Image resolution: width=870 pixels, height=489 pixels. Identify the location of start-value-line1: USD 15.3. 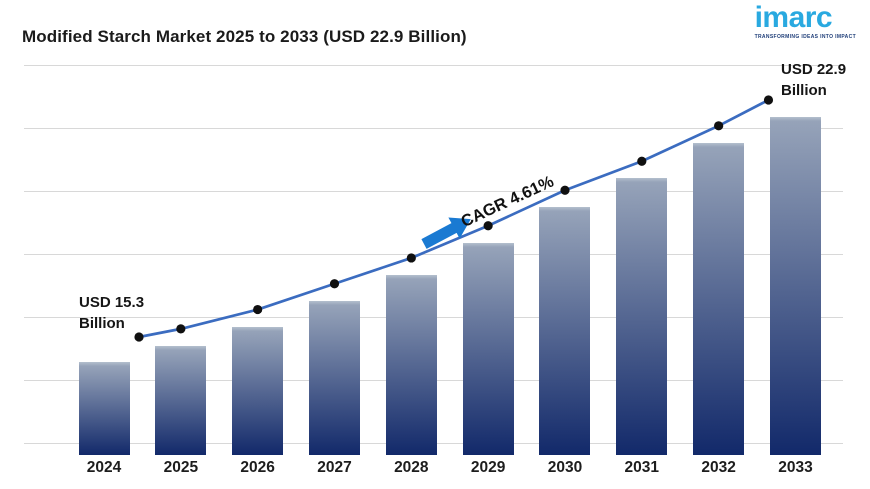
(112, 302).